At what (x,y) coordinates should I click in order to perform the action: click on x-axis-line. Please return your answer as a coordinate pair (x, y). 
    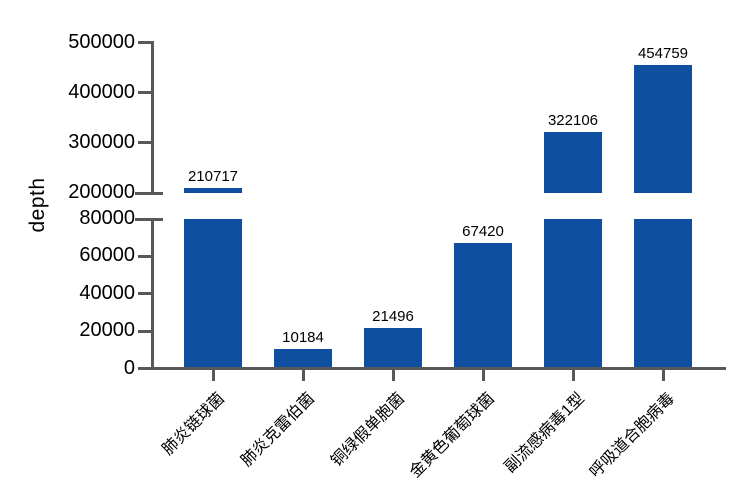
    Looking at the image, I should click on (438, 368).